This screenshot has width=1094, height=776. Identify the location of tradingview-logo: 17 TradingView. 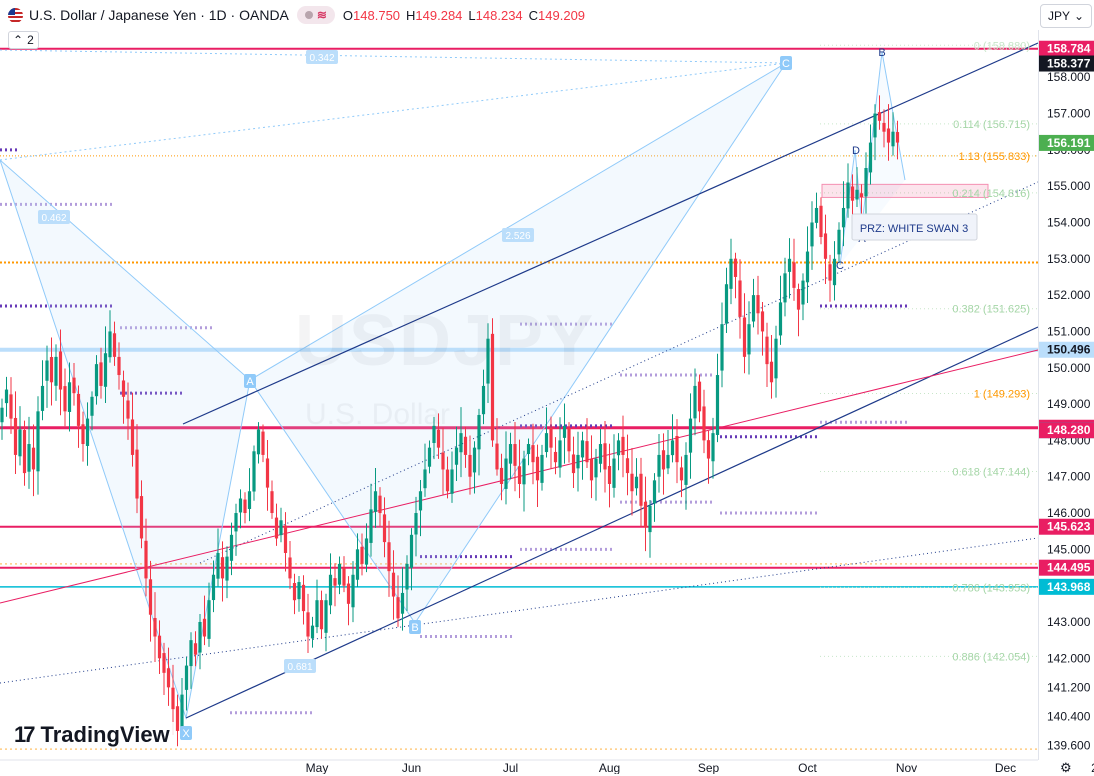
(92, 735).